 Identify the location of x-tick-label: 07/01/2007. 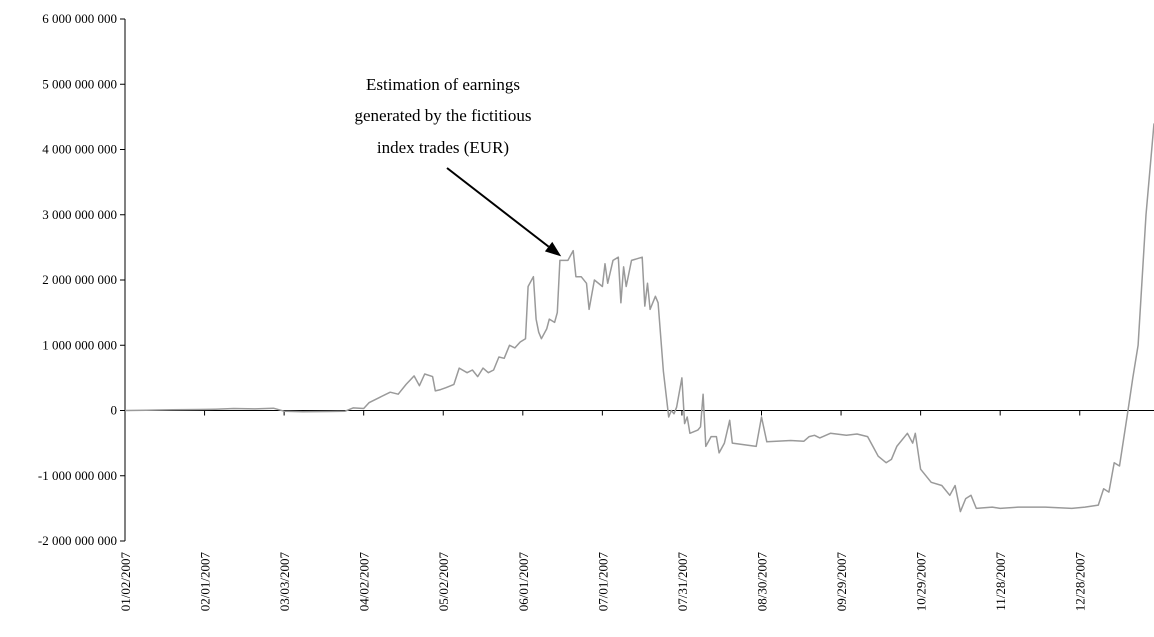
(602, 582).